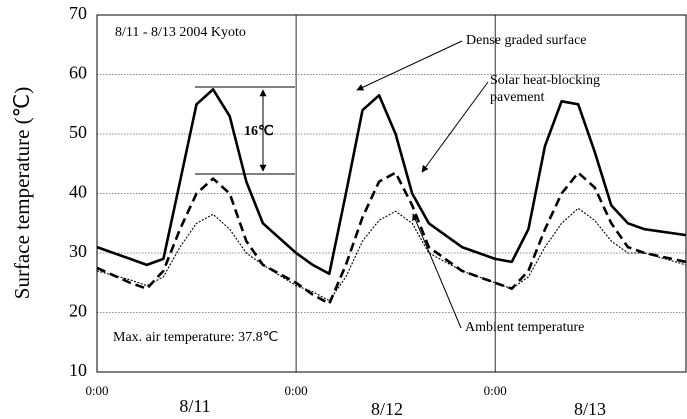 This screenshot has width=687, height=419. I want to click on y-axis-label: Surface temperature (℃), so click(22, 193).